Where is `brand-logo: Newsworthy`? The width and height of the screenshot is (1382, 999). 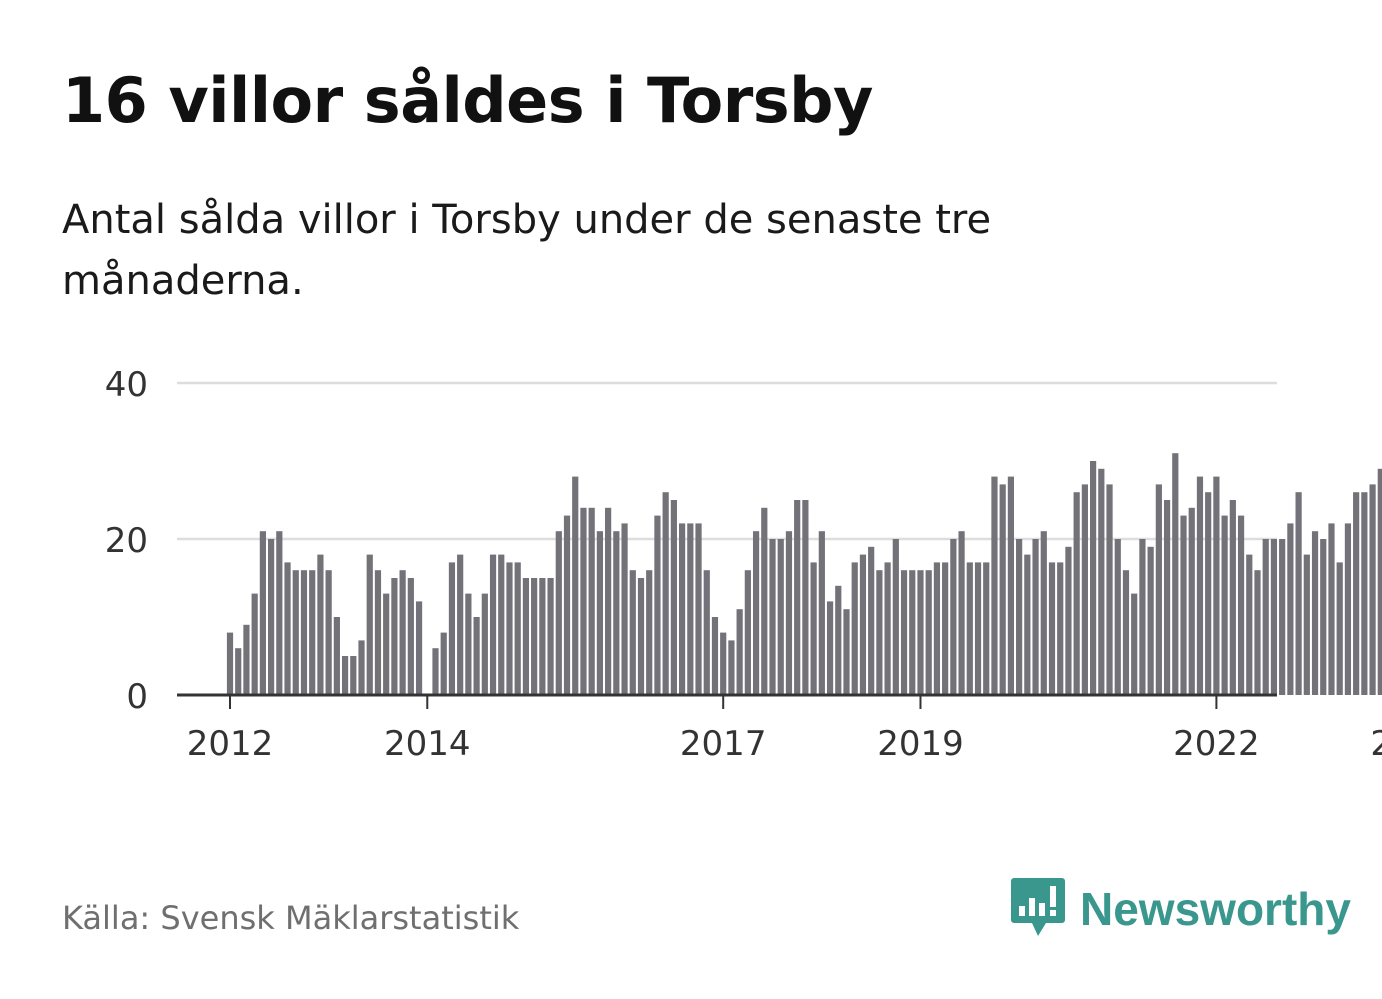 brand-logo: Newsworthy is located at coordinates (1180, 909).